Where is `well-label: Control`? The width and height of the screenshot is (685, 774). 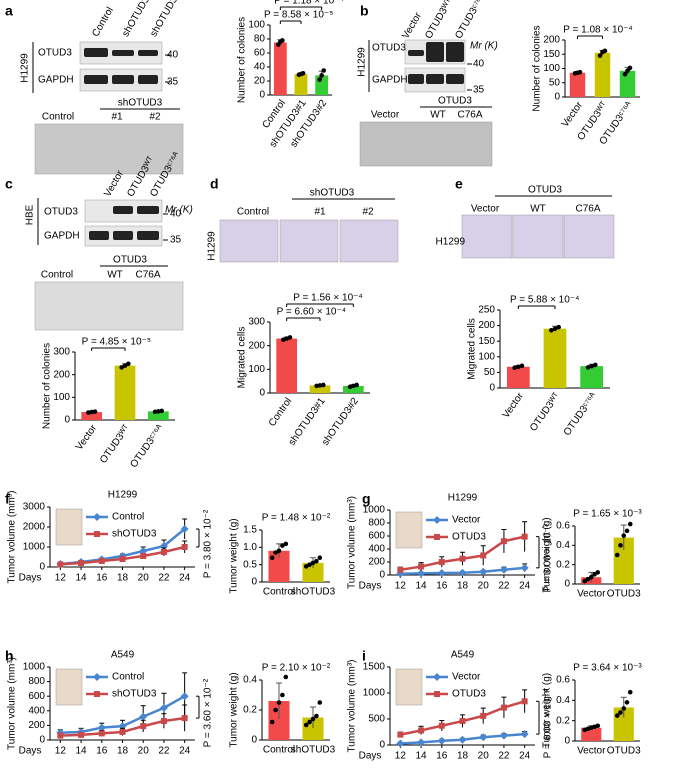
well-label: Control is located at coordinates (57, 275).